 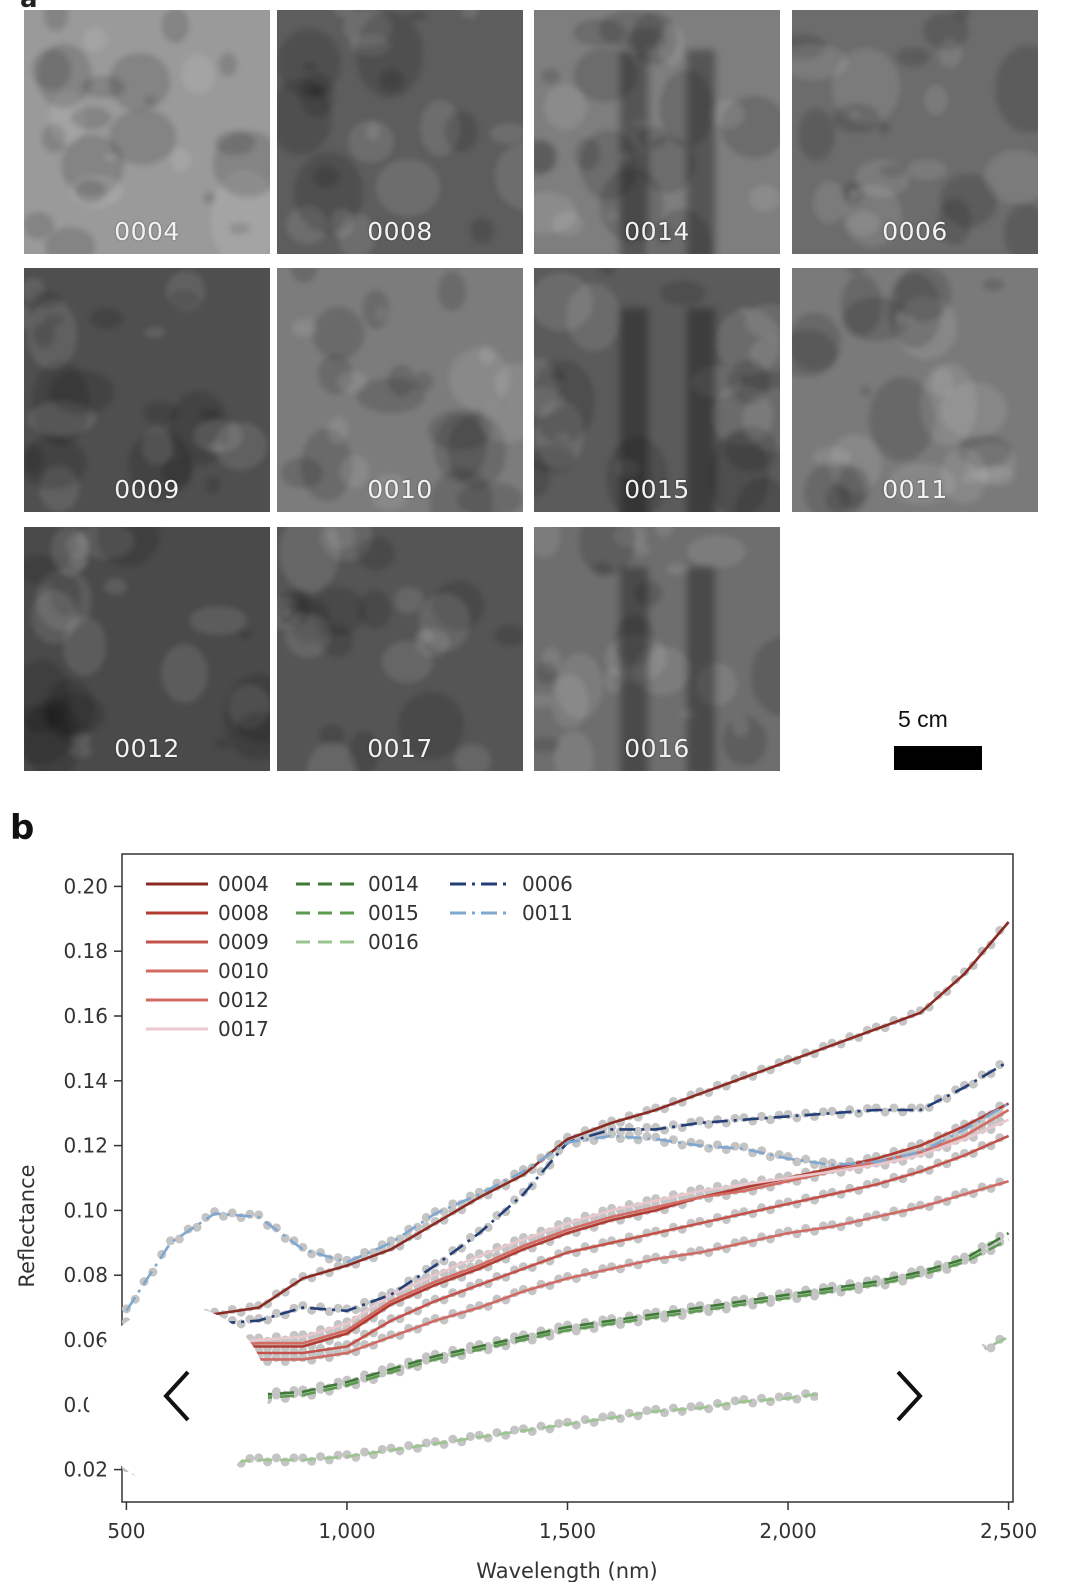 I want to click on scale-bar, so click(x=938, y=758).